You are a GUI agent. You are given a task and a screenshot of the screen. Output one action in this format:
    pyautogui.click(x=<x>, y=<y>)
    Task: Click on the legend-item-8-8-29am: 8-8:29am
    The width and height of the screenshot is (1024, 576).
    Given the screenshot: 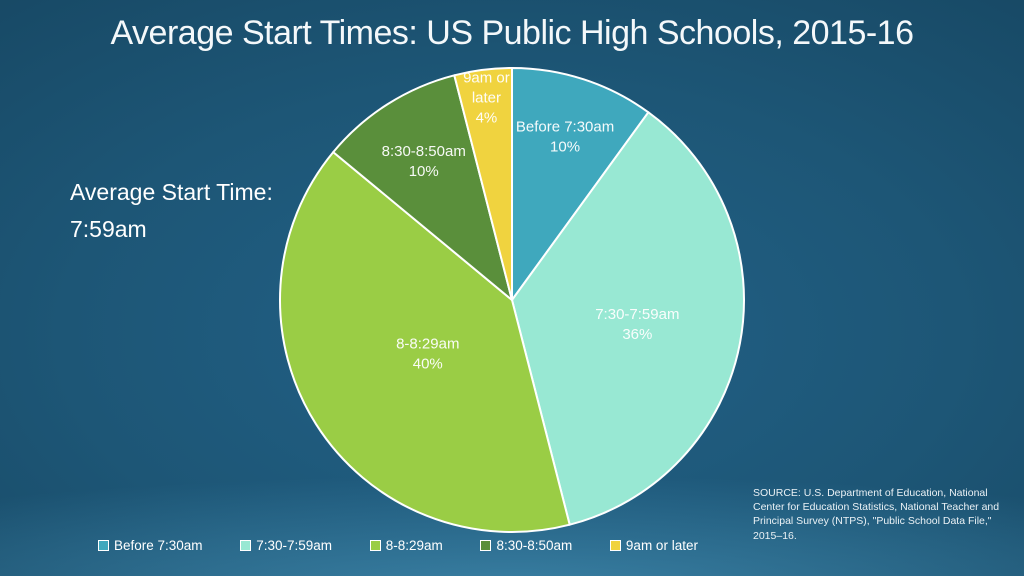 What is the action you would take?
    pyautogui.click(x=406, y=545)
    